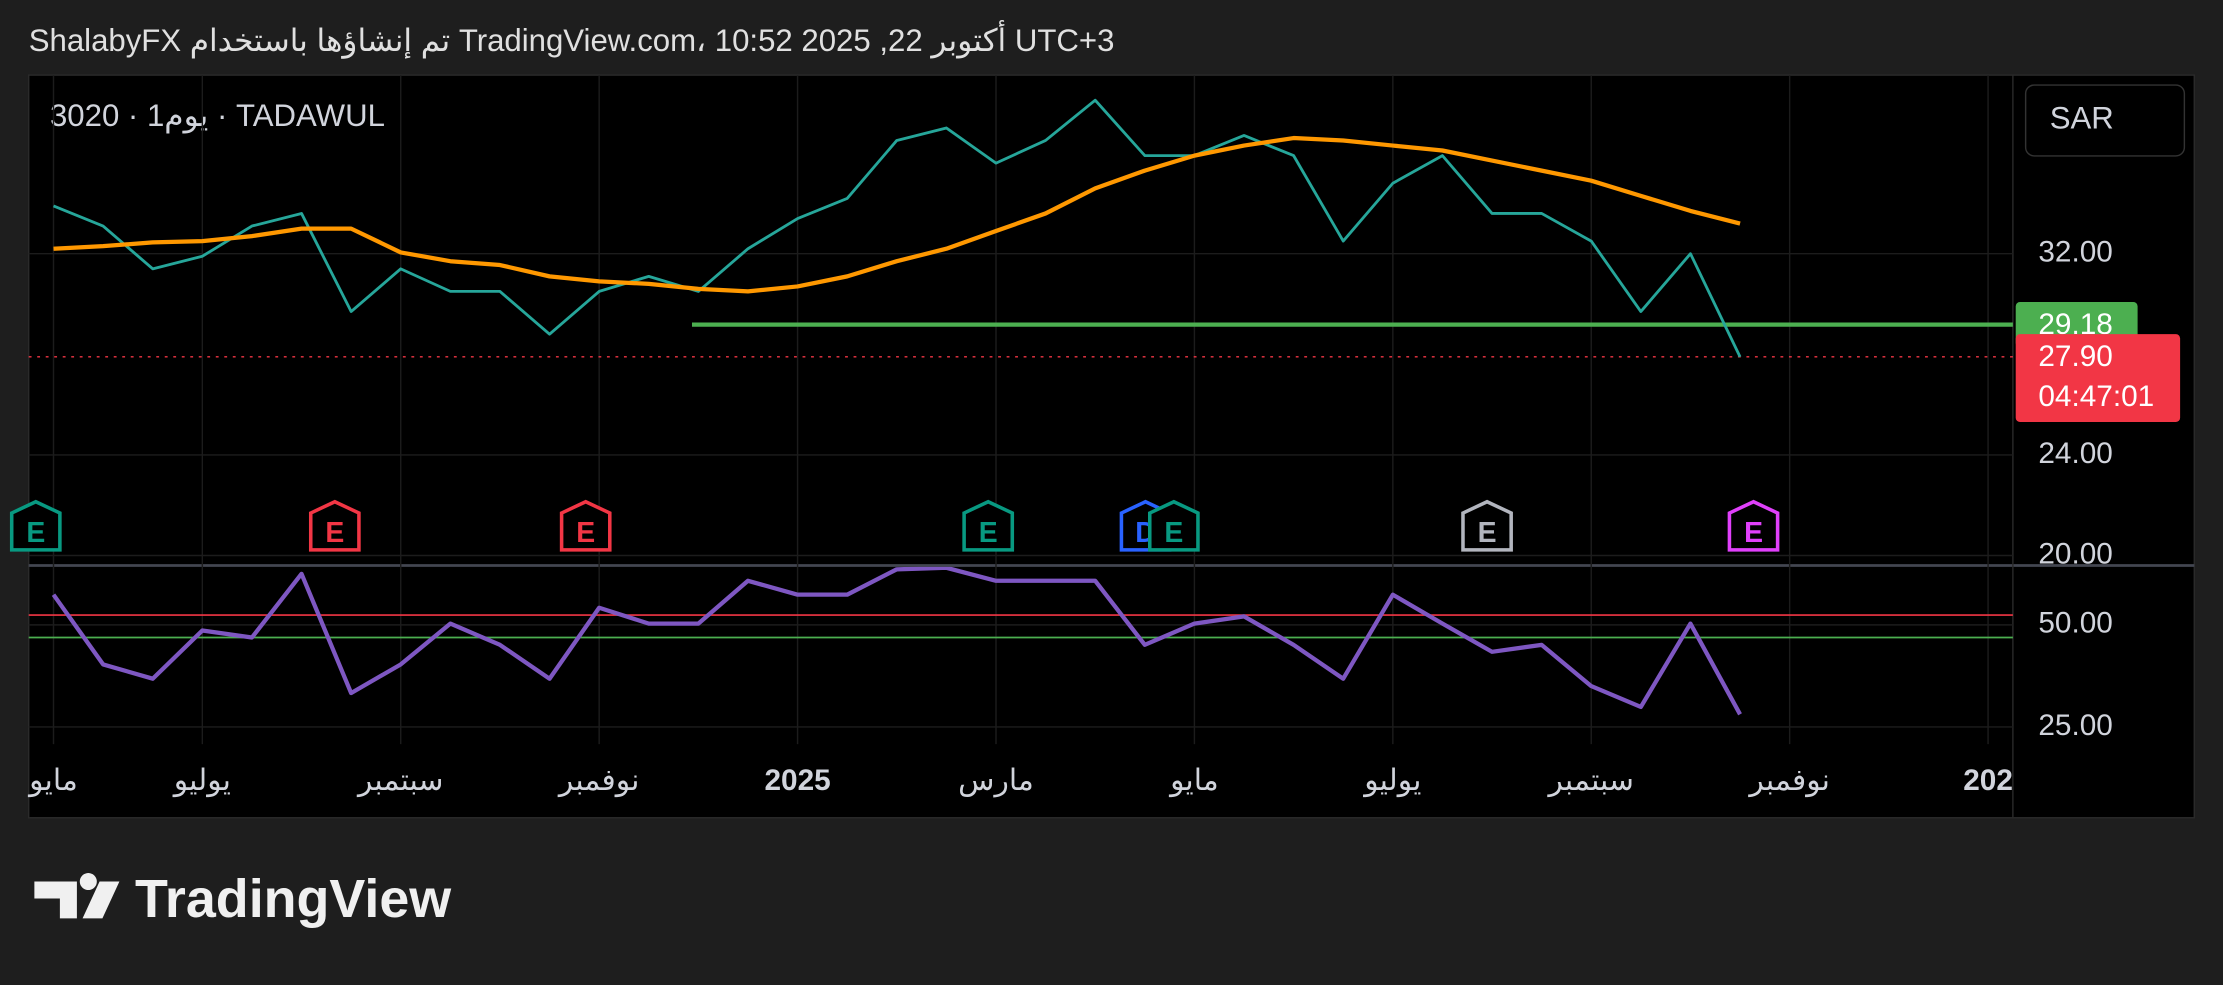 This screenshot has width=2223, height=985. Describe the element at coordinates (1988, 780) in the screenshot. I see `x-tick-label: 202` at that location.